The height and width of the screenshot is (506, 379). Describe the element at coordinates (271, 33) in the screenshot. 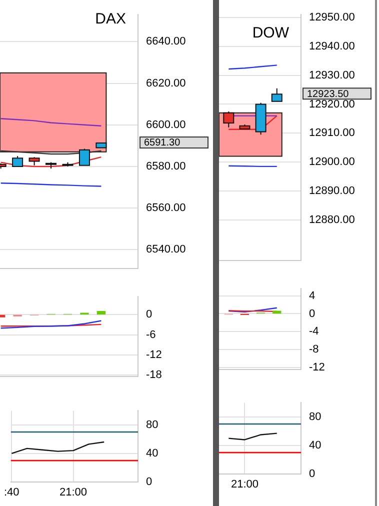

I see `text: DOW` at that location.